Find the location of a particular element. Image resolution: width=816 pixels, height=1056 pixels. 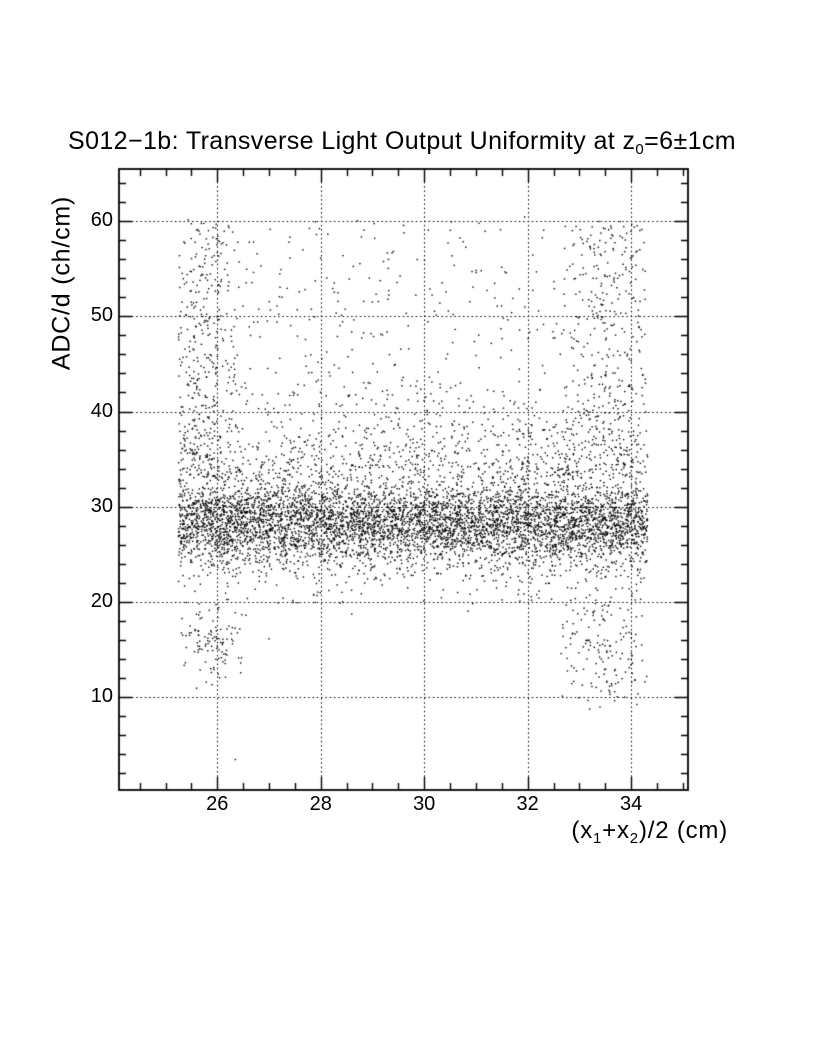

x-tick-label-34: 34 is located at coordinates (631, 804).